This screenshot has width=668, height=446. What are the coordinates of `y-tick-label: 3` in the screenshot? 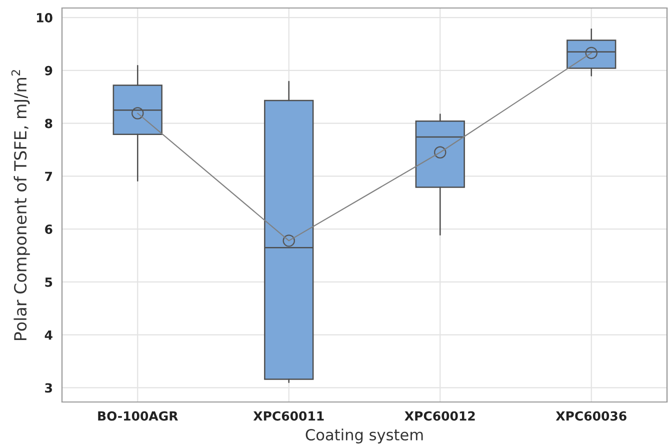 It's located at (48, 388).